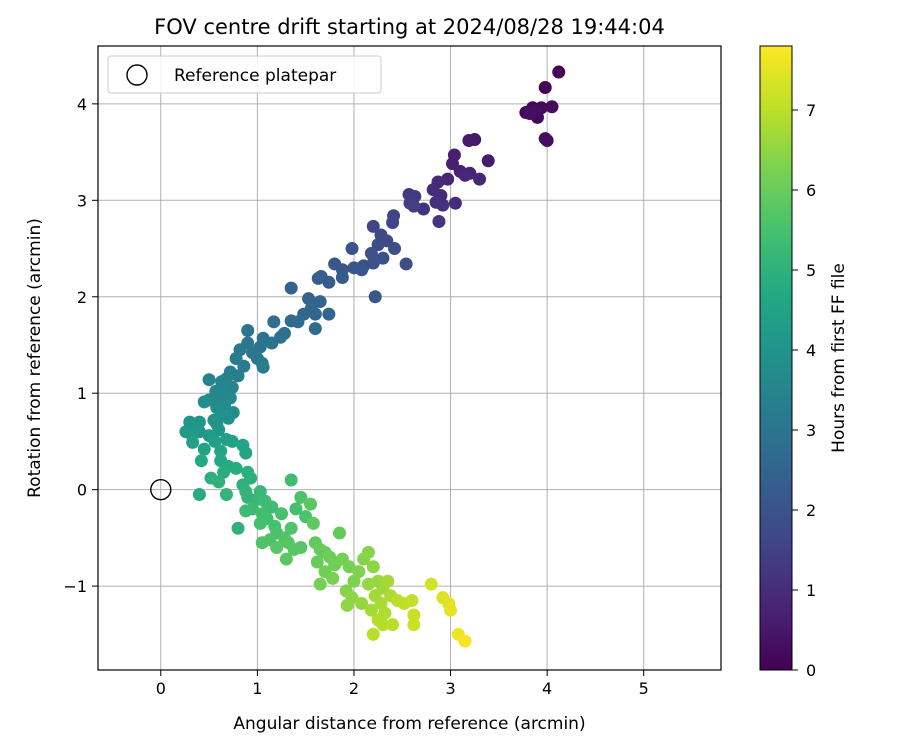 The image size is (900, 750). What do you see at coordinates (402, 684) in the screenshot?
I see `x-axis-ticks: 0 1 2 3 4 5` at bounding box center [402, 684].